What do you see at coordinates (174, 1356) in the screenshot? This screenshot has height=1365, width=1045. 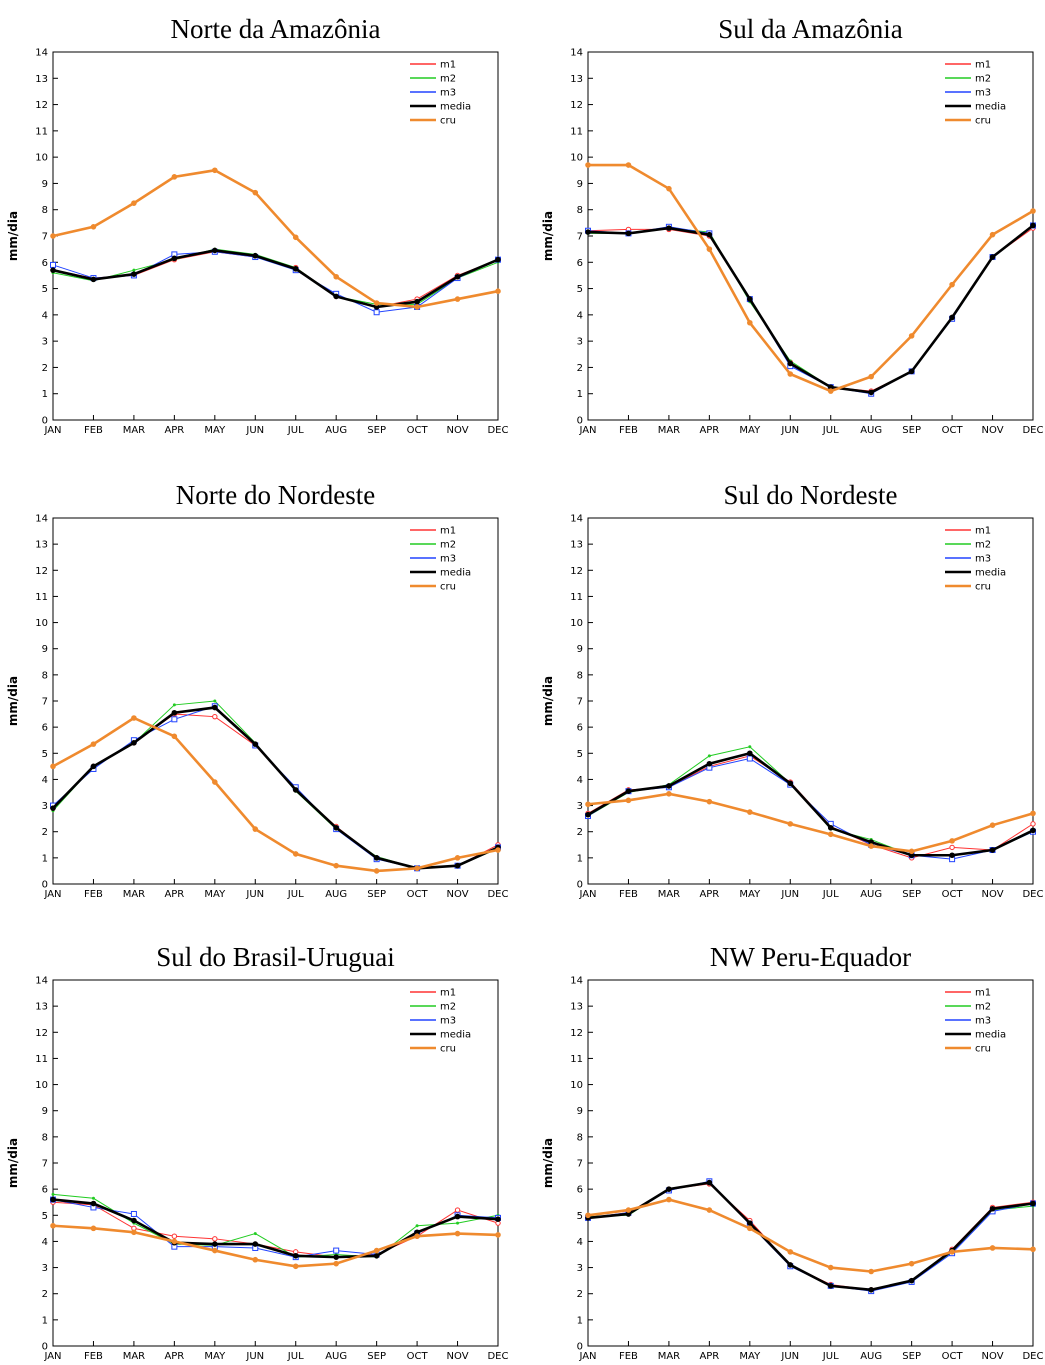 I see `x-tick-label: APR` at bounding box center [174, 1356].